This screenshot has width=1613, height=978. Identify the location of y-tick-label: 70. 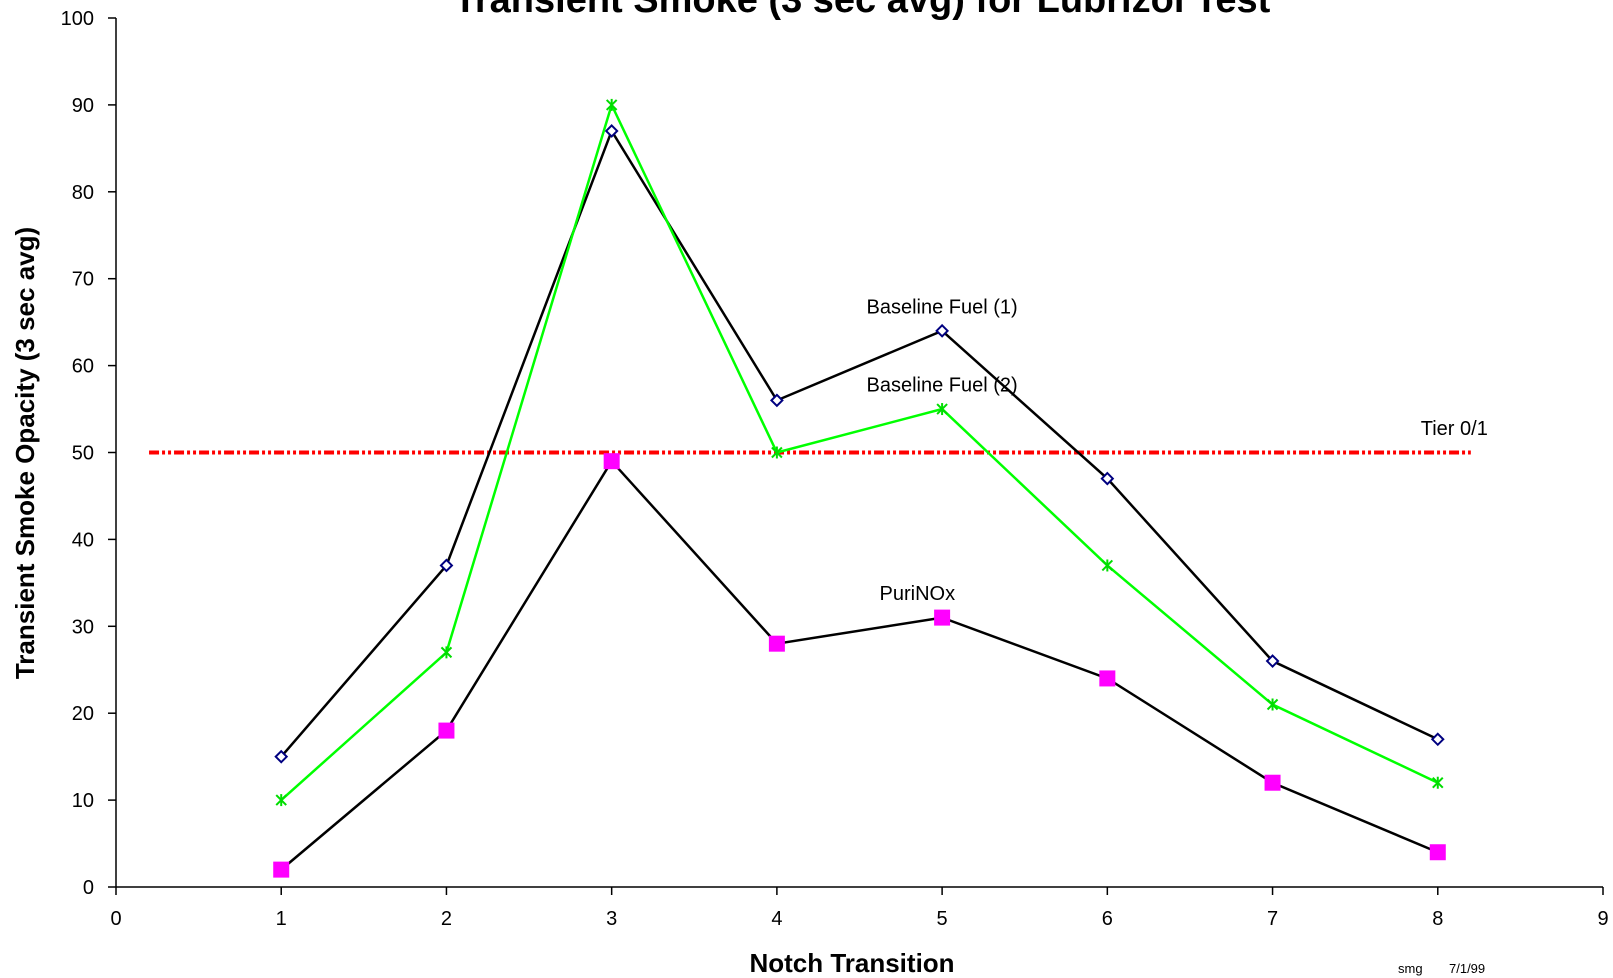
(83, 280).